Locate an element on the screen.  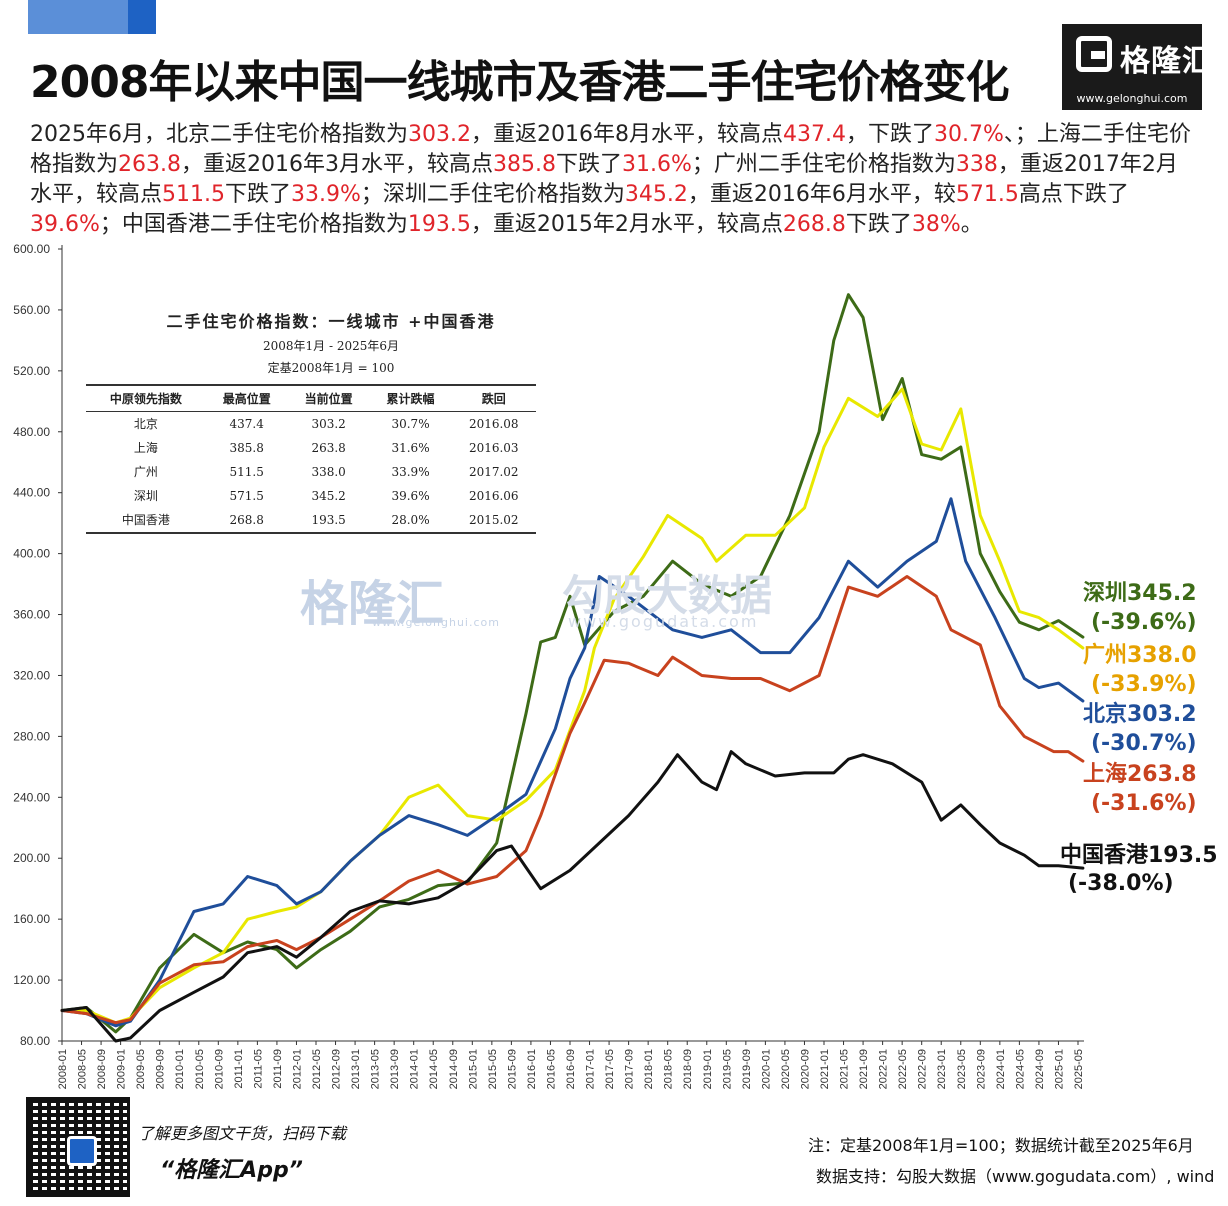
summary-highlight: 511.5 is located at coordinates (193, 194).